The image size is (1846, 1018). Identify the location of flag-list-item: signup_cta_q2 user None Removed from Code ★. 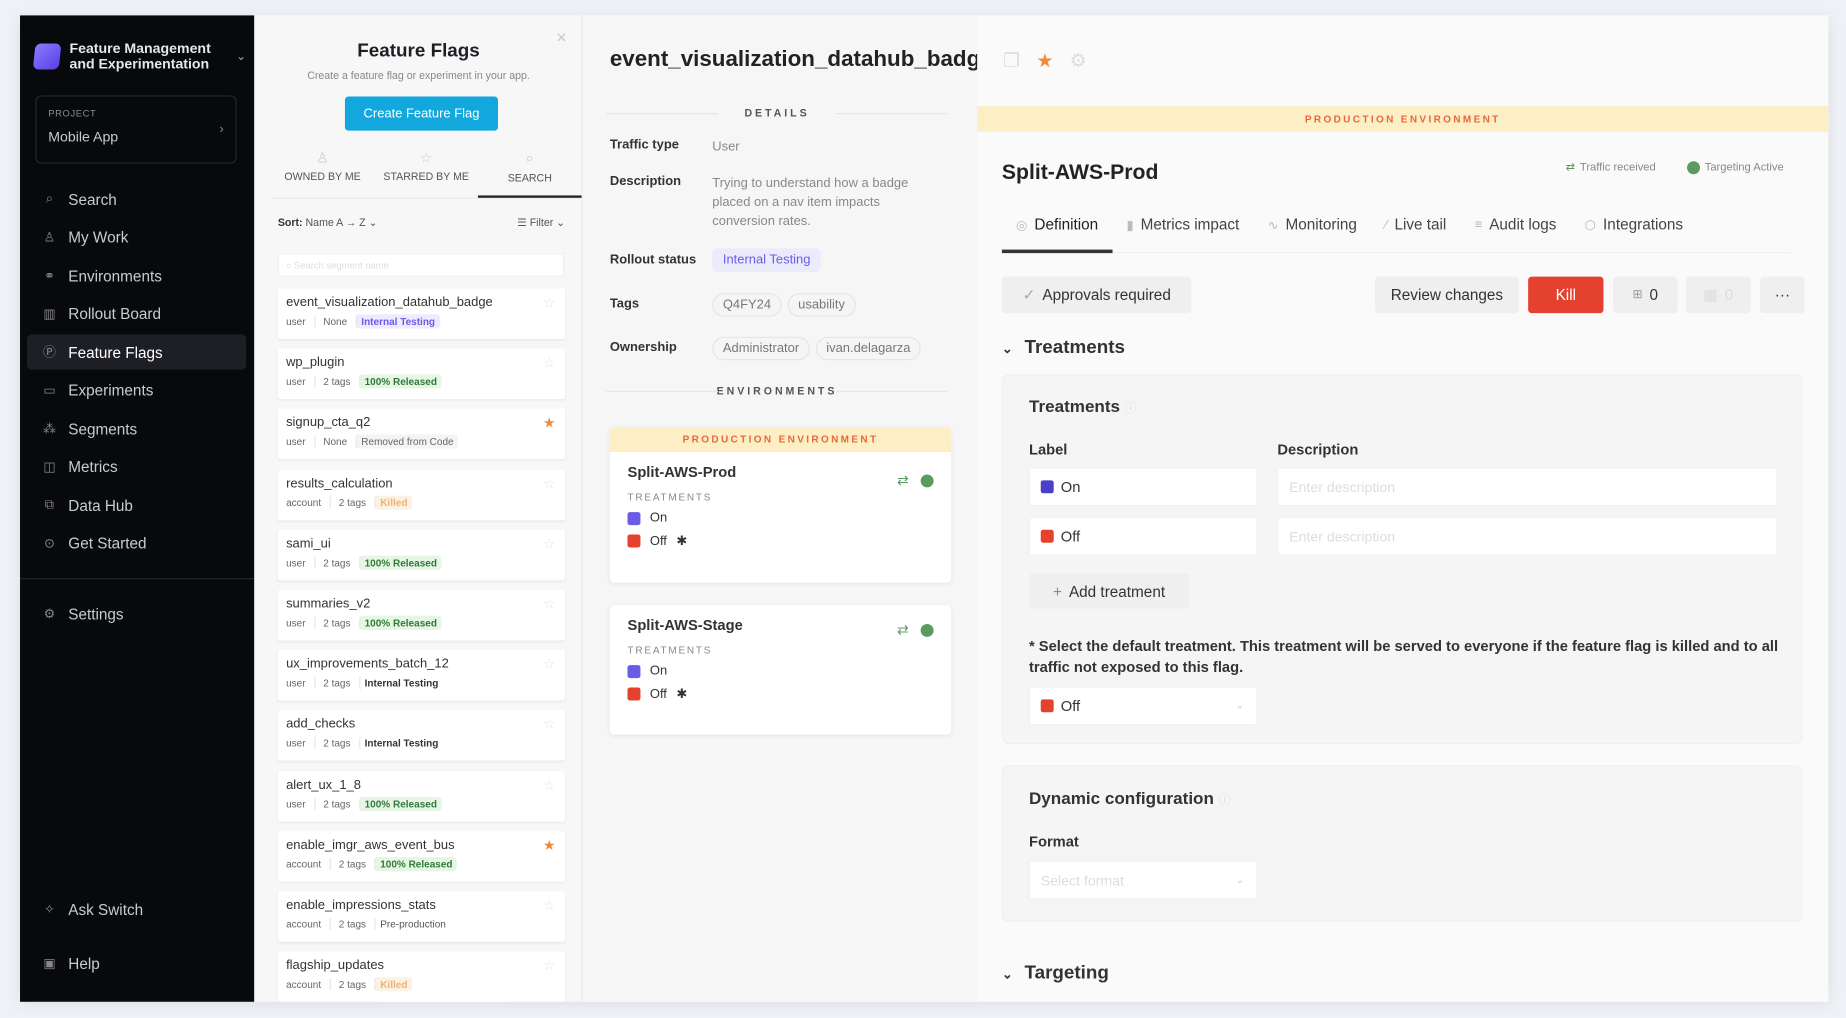
(421, 434).